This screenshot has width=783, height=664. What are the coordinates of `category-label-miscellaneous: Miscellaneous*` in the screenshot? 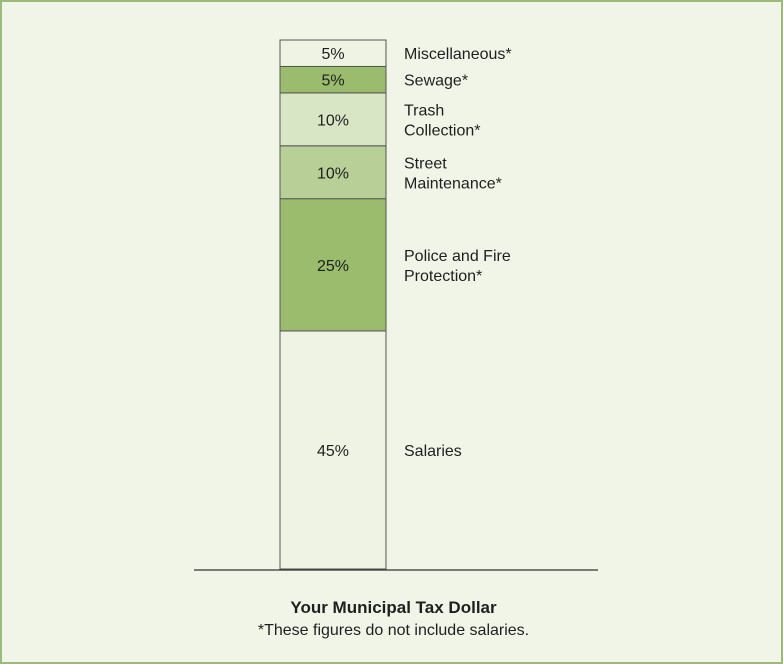 It's located at (458, 54).